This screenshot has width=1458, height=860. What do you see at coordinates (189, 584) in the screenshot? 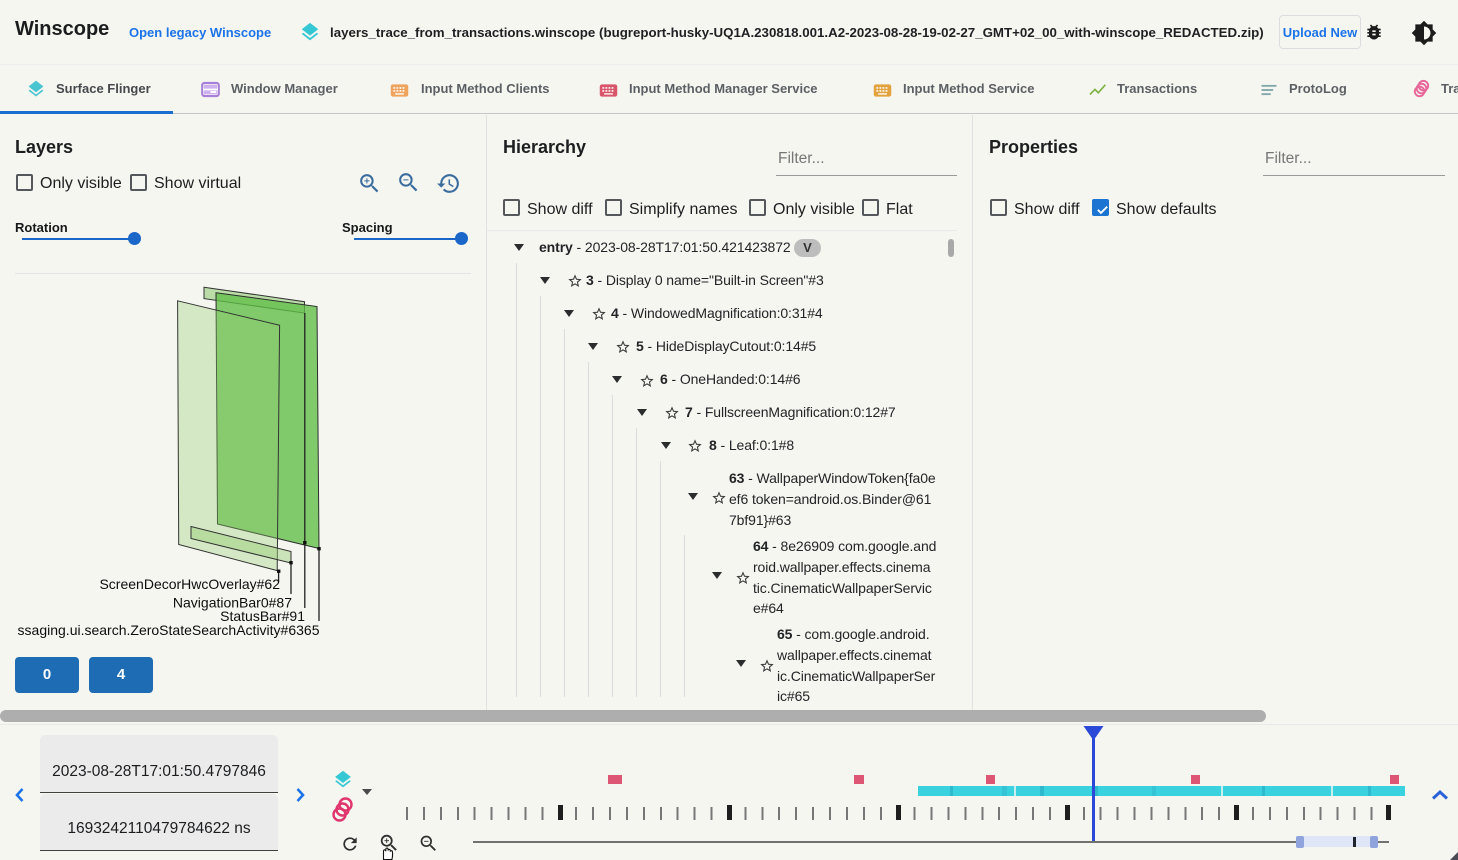
I see `svg-text: ScreenDecorHwcOverlay#62` at bounding box center [189, 584].